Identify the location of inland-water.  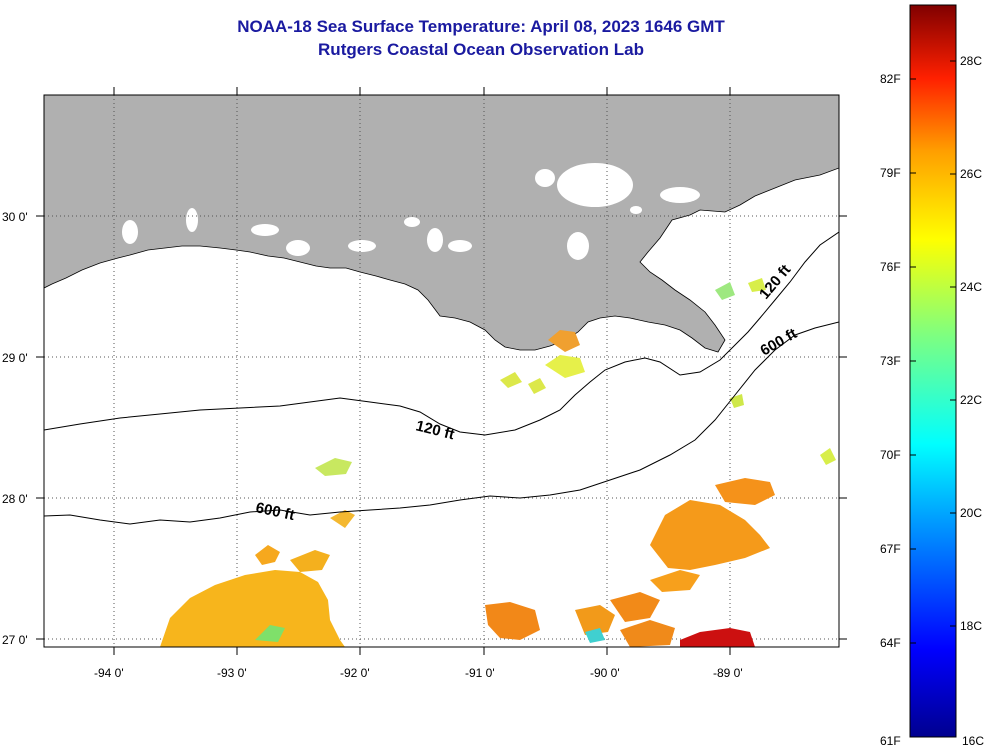
(436, 211).